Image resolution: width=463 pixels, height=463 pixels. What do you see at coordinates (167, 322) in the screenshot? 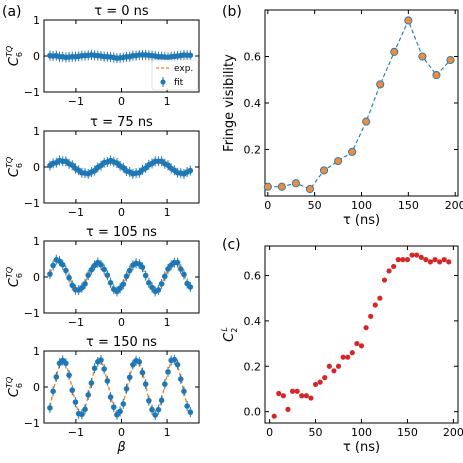
I see `panel-a3-xtick-label: 1` at bounding box center [167, 322].